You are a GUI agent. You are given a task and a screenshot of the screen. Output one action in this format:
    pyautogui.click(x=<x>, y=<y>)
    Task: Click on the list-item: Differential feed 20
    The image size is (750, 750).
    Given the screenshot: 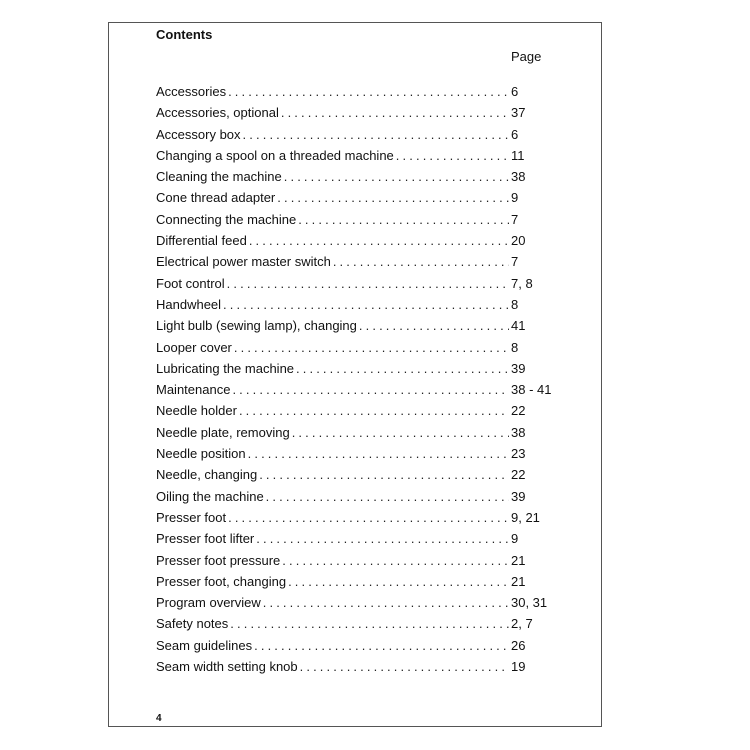 What is the action you would take?
    pyautogui.click(x=356, y=240)
    